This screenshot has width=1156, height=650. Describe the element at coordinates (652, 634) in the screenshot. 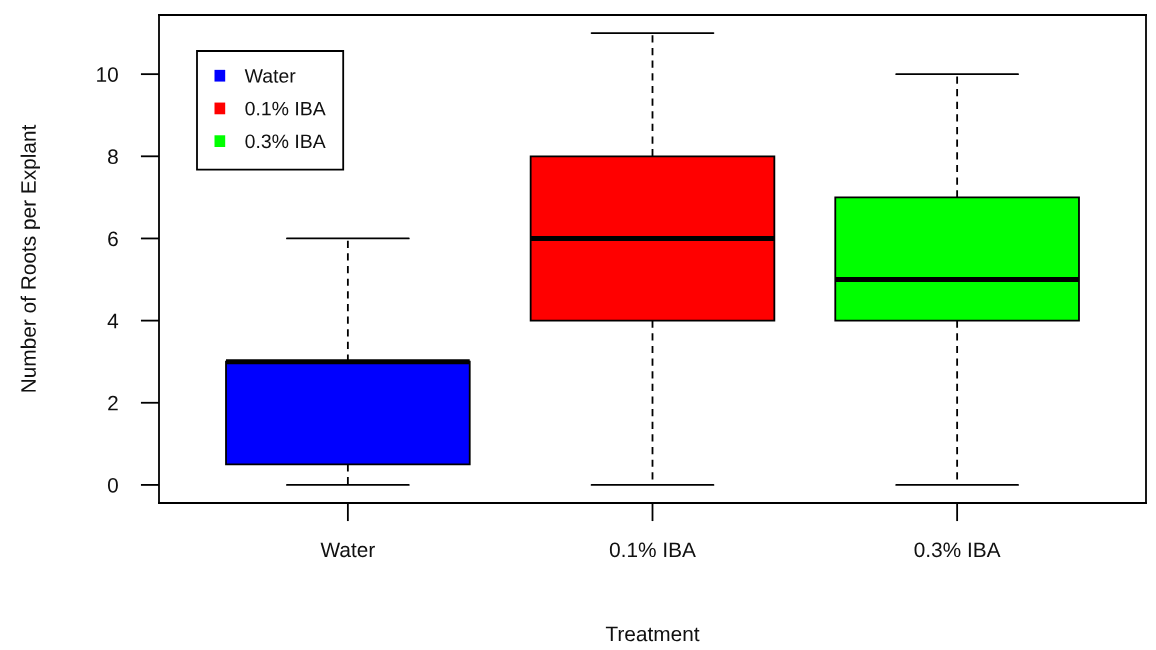

I see `x-axis-title: Treatment` at that location.